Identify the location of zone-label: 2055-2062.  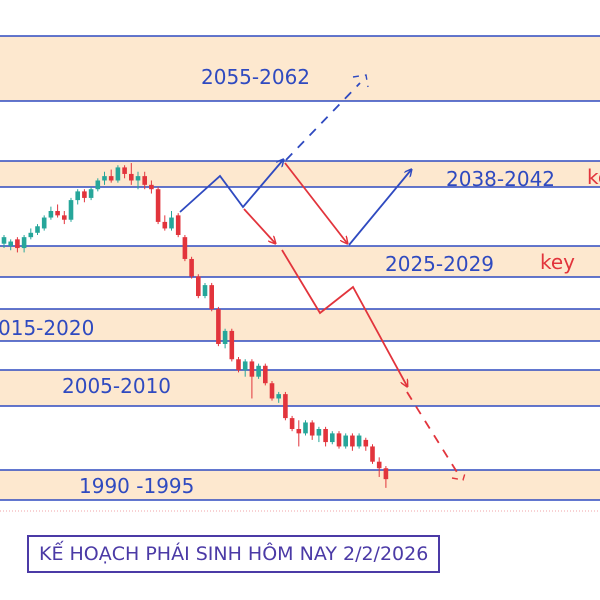
(255, 77).